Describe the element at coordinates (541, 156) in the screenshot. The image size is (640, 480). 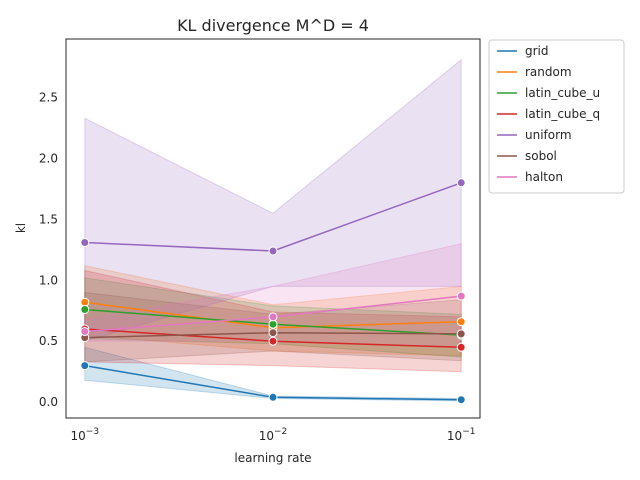
I see `legend-label-sobol: sobol` at that location.